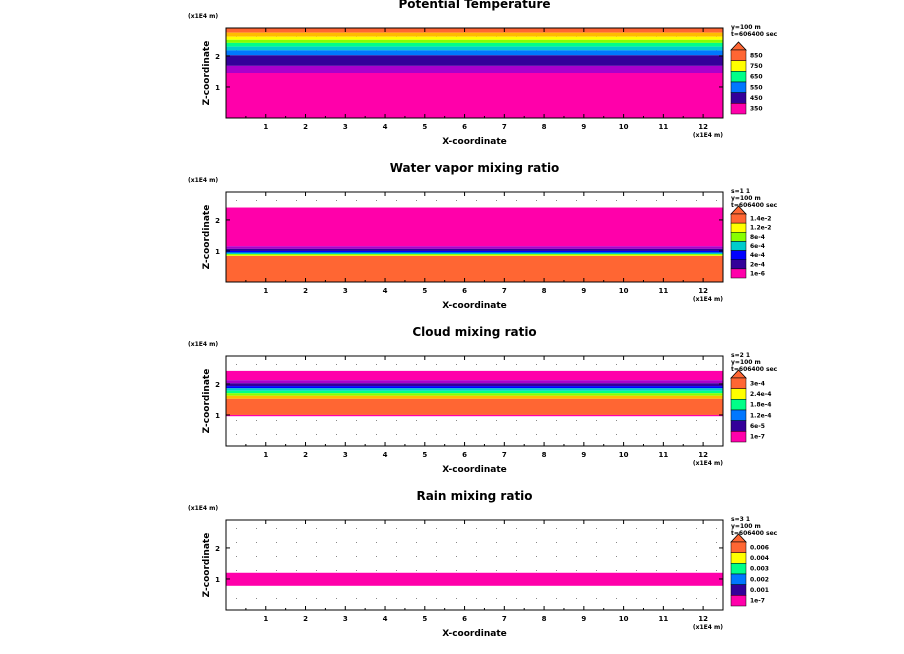  What do you see at coordinates (203, 508) in the screenshot?
I see `z-unit-label: (x1E4 m)` at bounding box center [203, 508].